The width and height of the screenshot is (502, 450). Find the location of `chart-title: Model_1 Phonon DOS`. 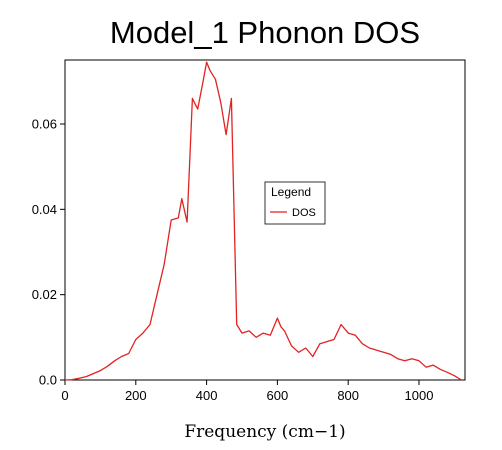

chart-title: Model_1 Phonon DOS is located at coordinates (265, 32).